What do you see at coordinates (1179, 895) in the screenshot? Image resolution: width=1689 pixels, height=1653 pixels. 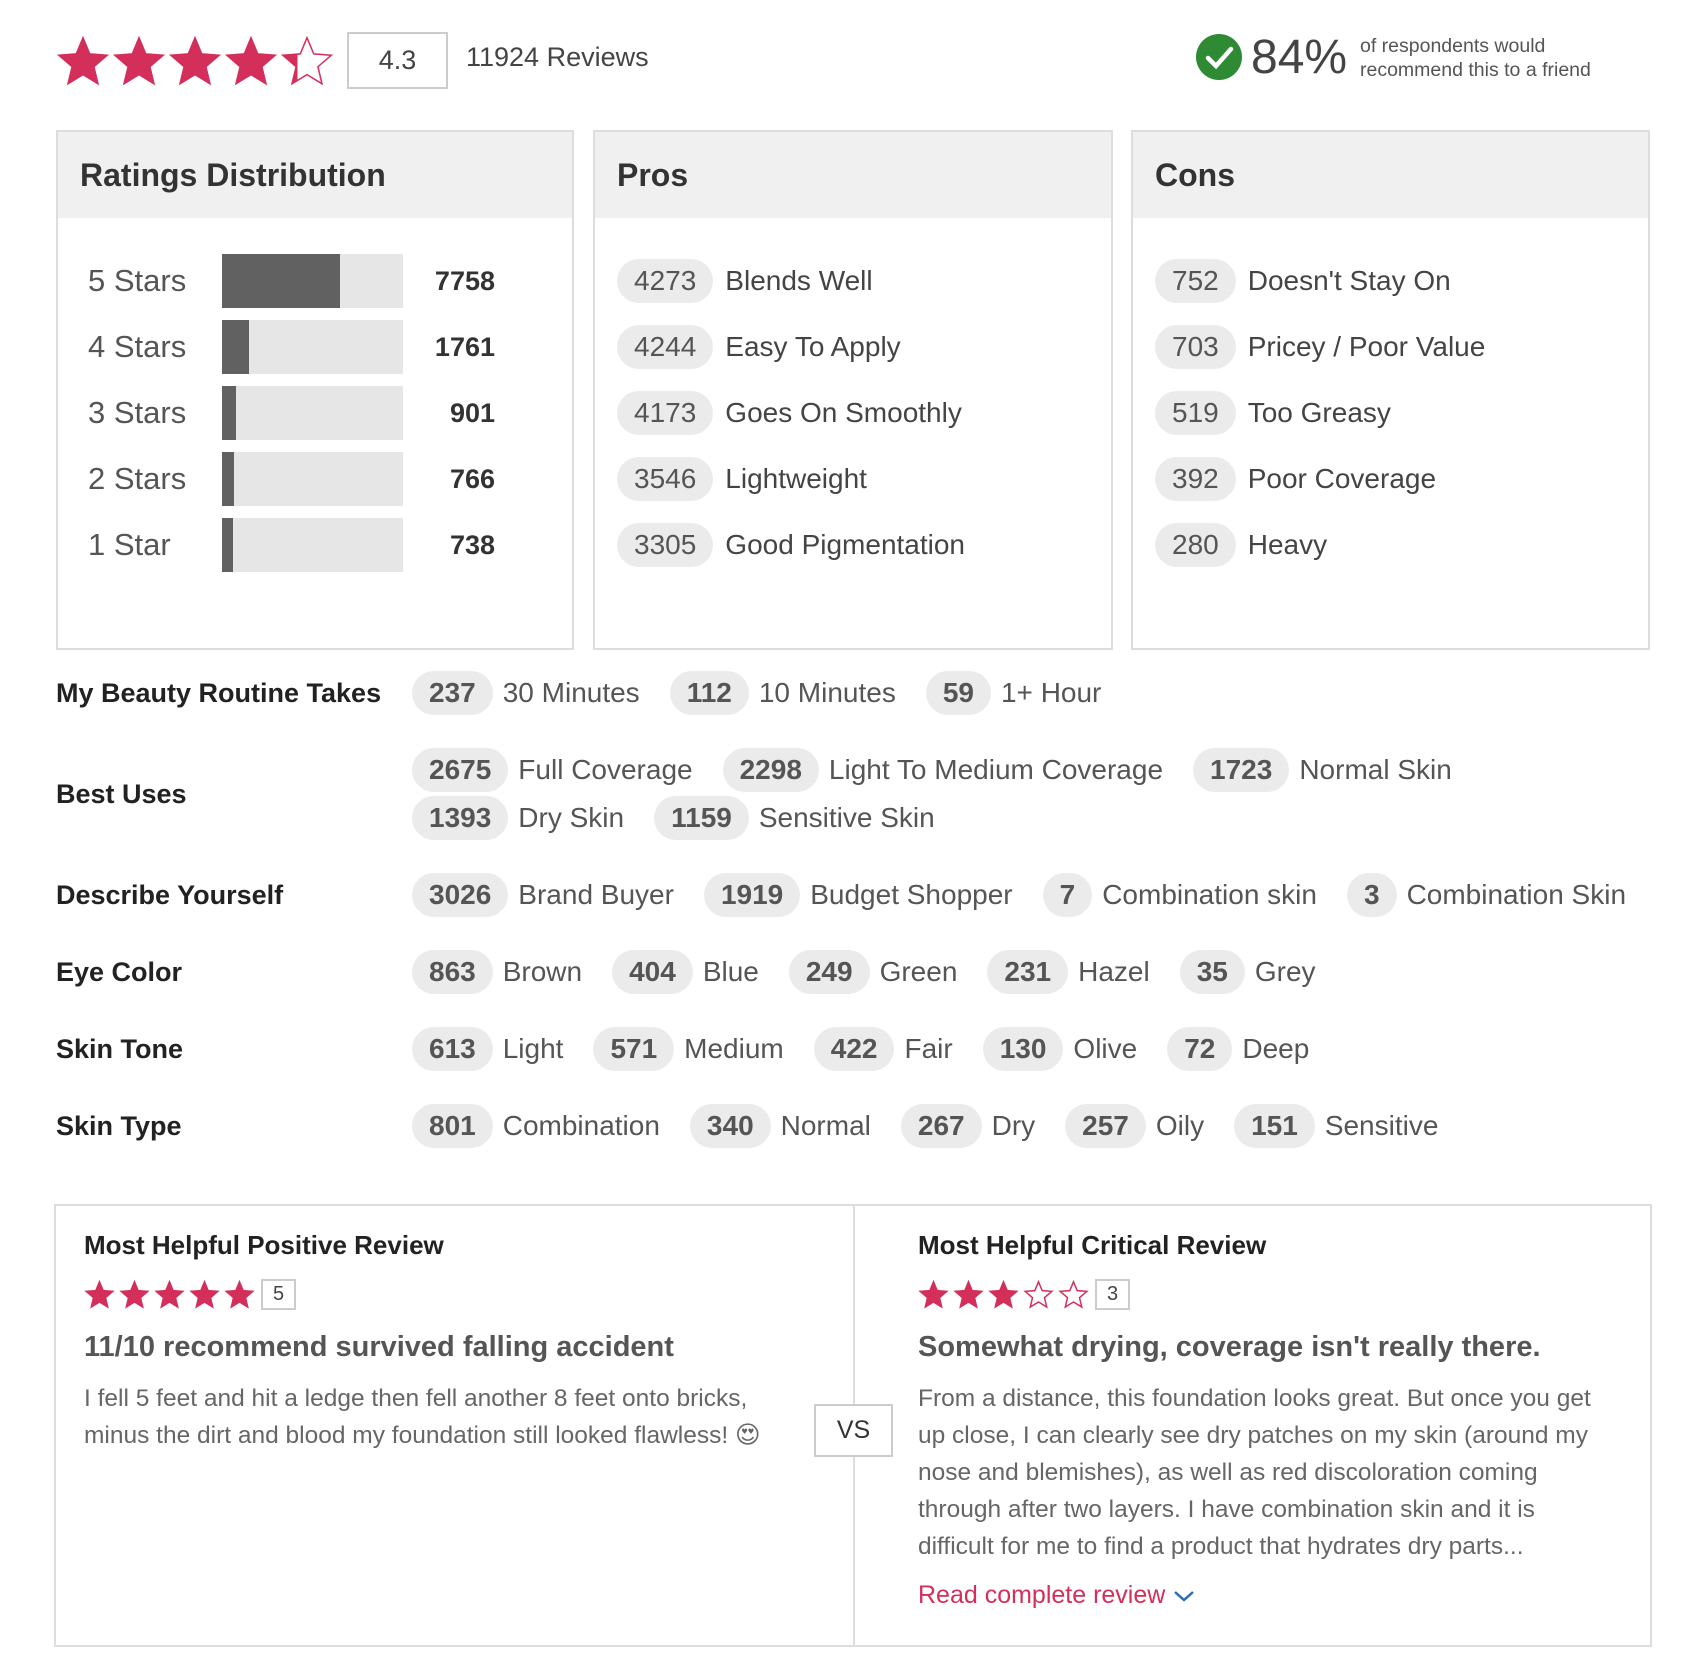 I see `attribute-item: 7 Combination skin` at bounding box center [1179, 895].